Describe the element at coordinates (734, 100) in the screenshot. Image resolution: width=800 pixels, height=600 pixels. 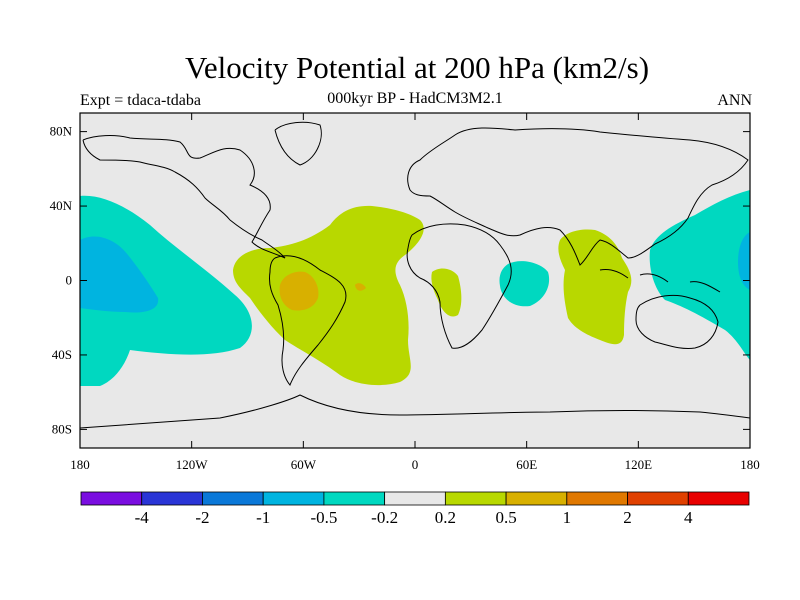
I see `season-label: ANN` at that location.